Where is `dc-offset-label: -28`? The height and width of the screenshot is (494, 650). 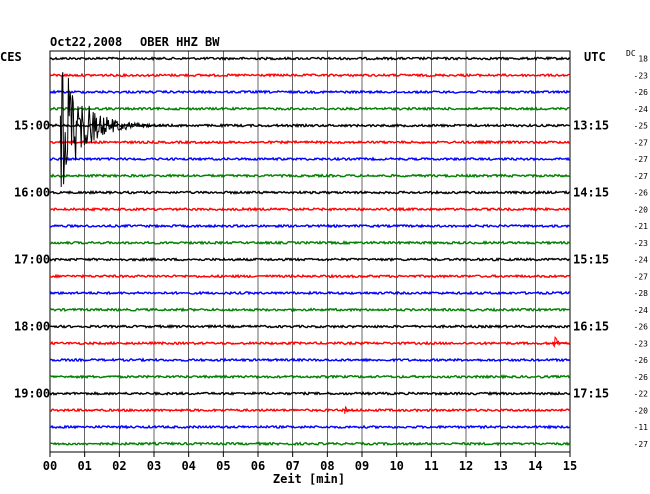
dc-offset-label: -28 is located at coordinates (641, 293).